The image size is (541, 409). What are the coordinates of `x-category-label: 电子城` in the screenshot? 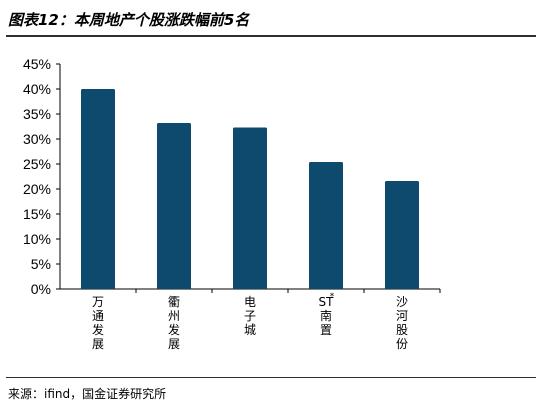 It's located at (250, 316).